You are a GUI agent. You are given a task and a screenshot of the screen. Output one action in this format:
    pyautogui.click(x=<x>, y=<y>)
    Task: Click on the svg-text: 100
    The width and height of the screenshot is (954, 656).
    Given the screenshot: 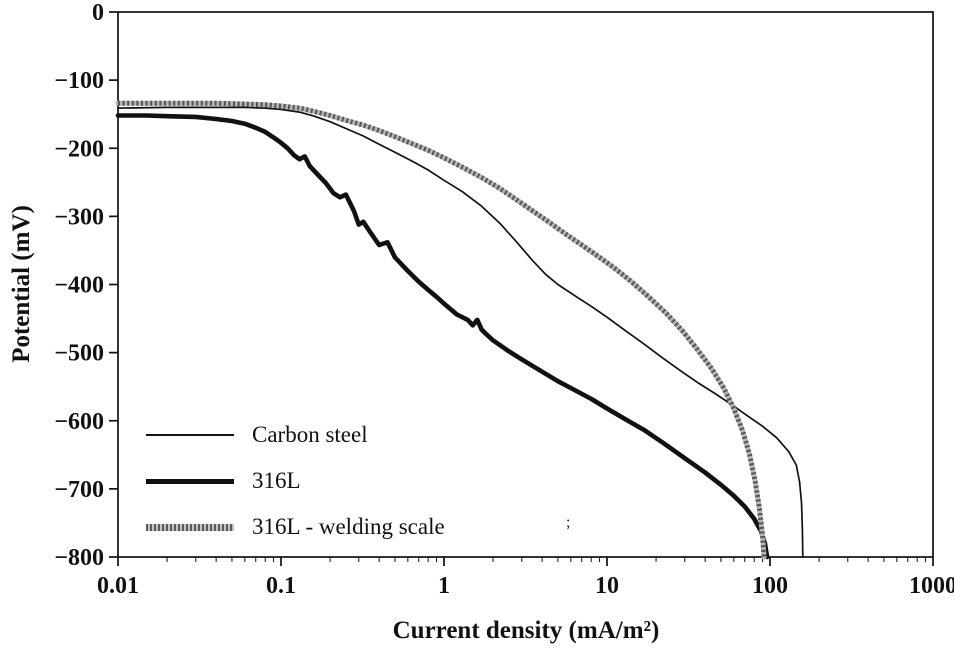 What is the action you would take?
    pyautogui.click(x=770, y=586)
    